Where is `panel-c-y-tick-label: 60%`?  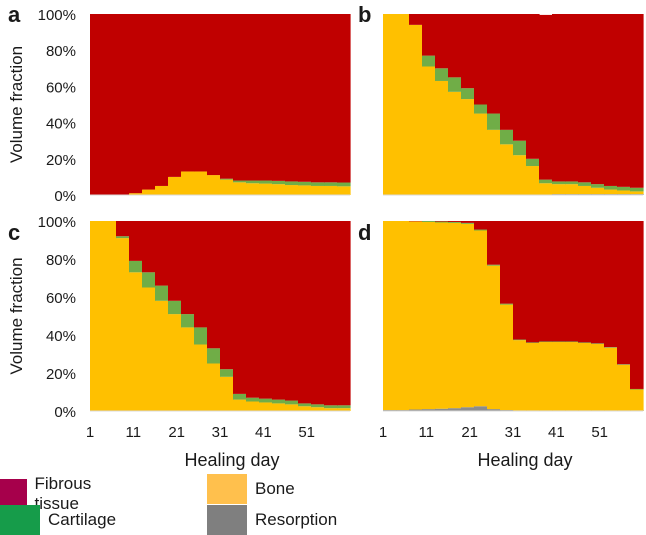 panel-c-y-tick-label: 60% is located at coordinates (61, 298).